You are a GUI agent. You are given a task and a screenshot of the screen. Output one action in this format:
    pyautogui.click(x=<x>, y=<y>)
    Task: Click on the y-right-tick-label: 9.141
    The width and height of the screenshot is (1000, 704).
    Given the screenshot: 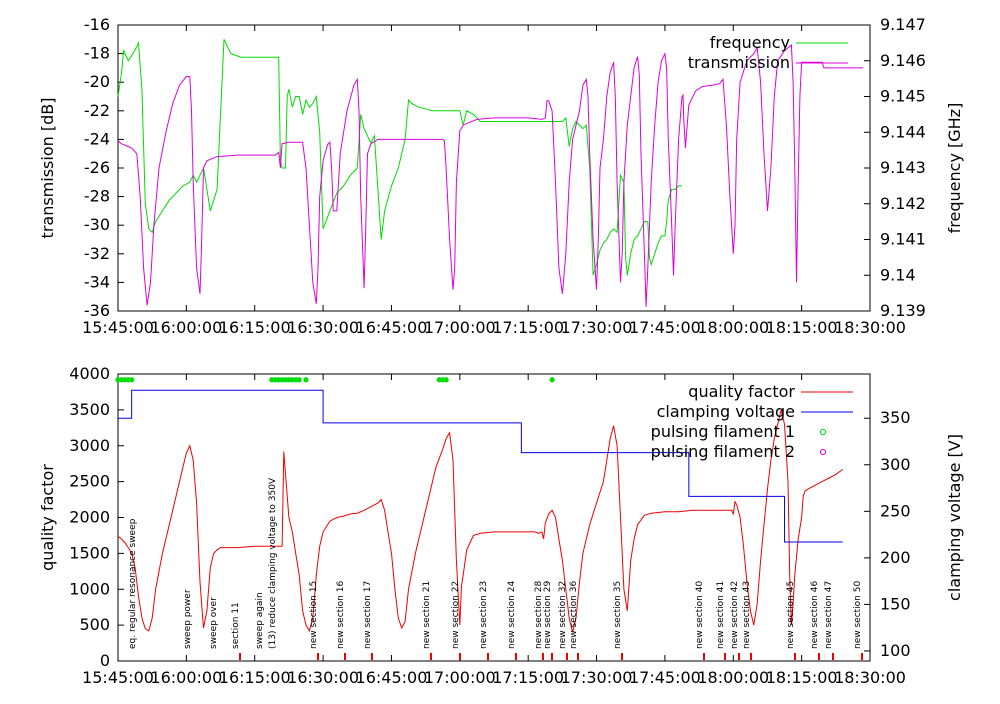 What is the action you would take?
    pyautogui.click(x=903, y=239)
    